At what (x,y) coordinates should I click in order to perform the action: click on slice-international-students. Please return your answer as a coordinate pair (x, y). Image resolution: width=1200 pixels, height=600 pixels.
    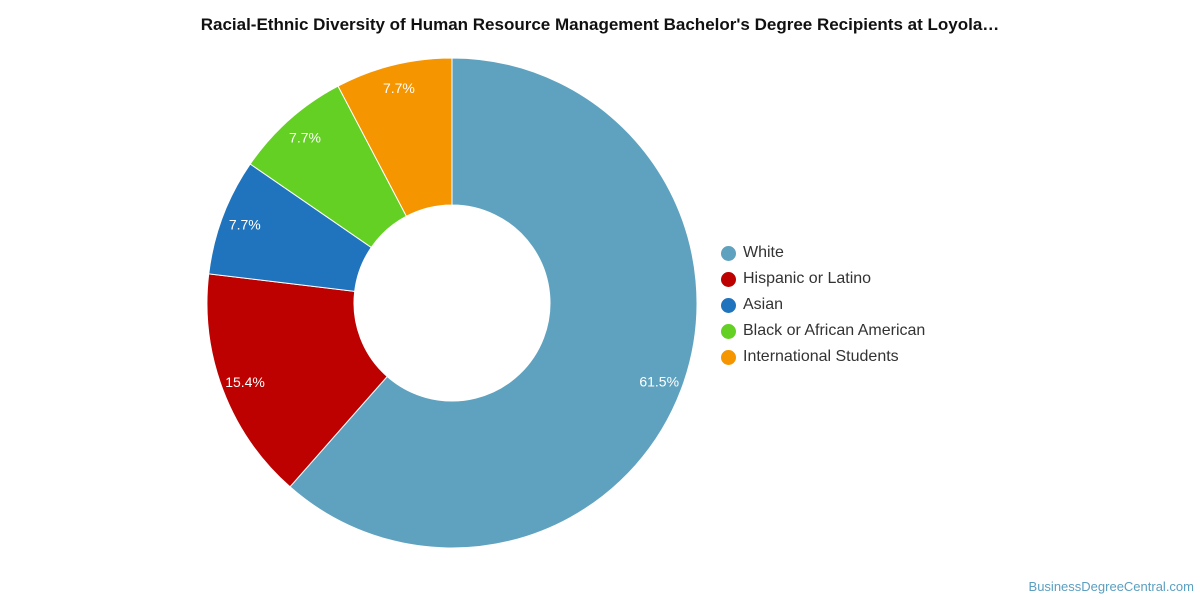
    Looking at the image, I should click on (395, 137).